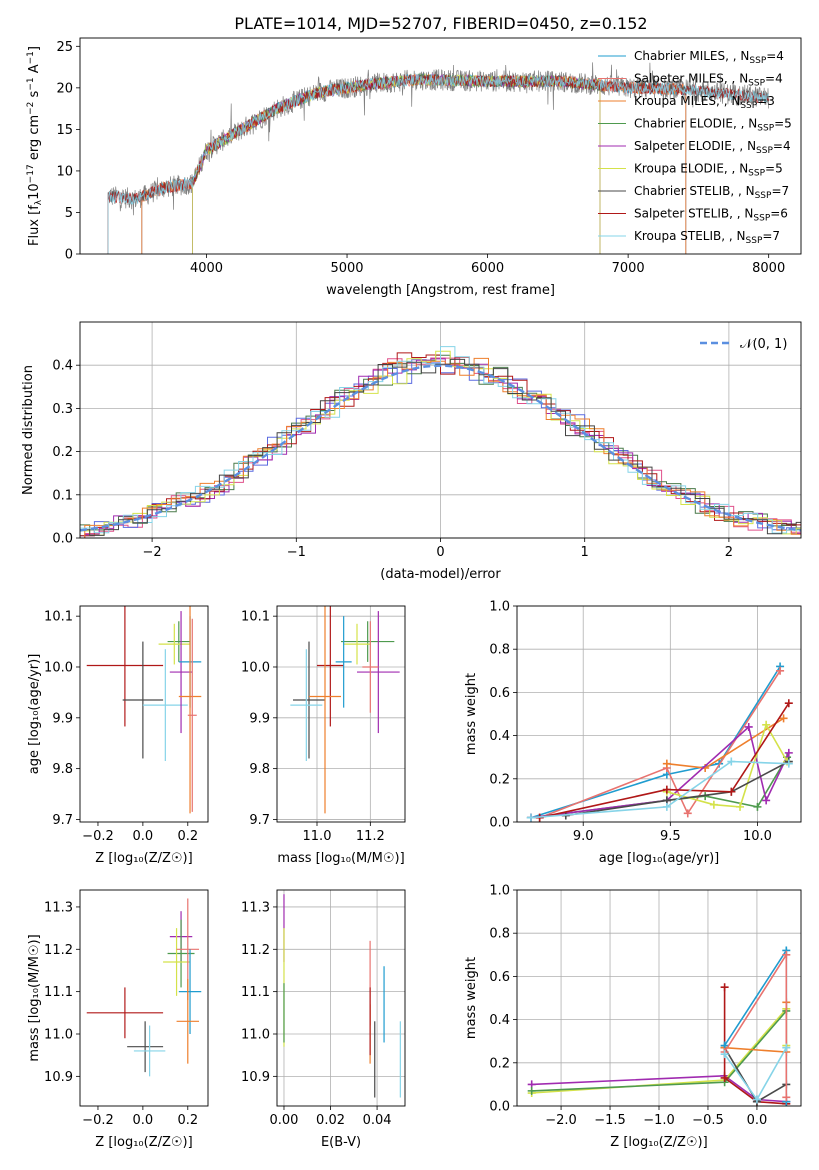 Image resolution: width=819 pixels, height=1170 pixels. What do you see at coordinates (255, 1077) in the screenshot?
I see `y-tick-label: 10.9` at bounding box center [255, 1077].